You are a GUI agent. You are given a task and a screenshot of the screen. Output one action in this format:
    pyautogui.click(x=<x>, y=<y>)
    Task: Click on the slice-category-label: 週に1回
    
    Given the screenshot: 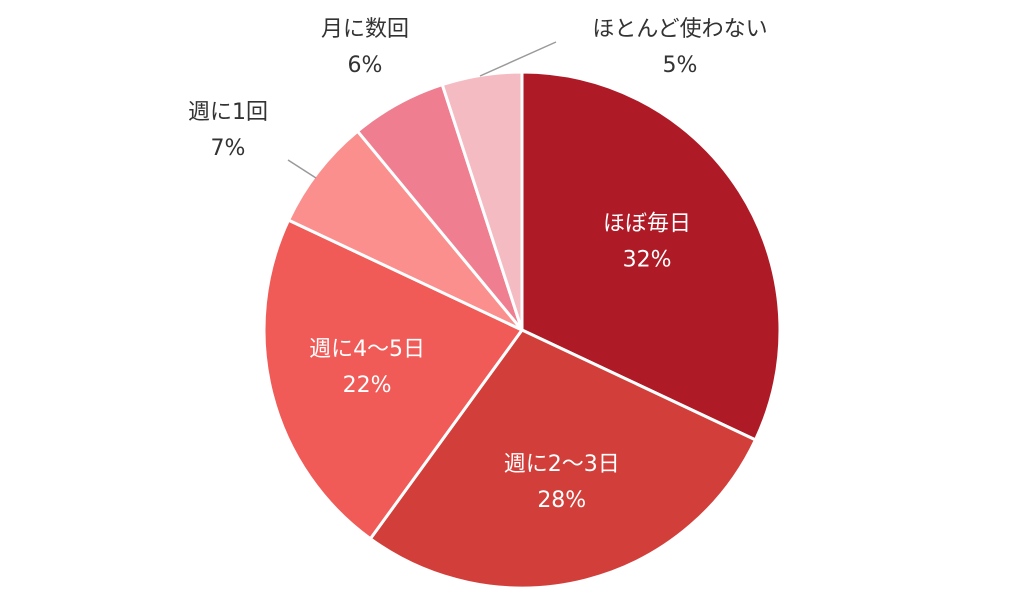 What is the action you would take?
    pyautogui.click(x=228, y=112)
    